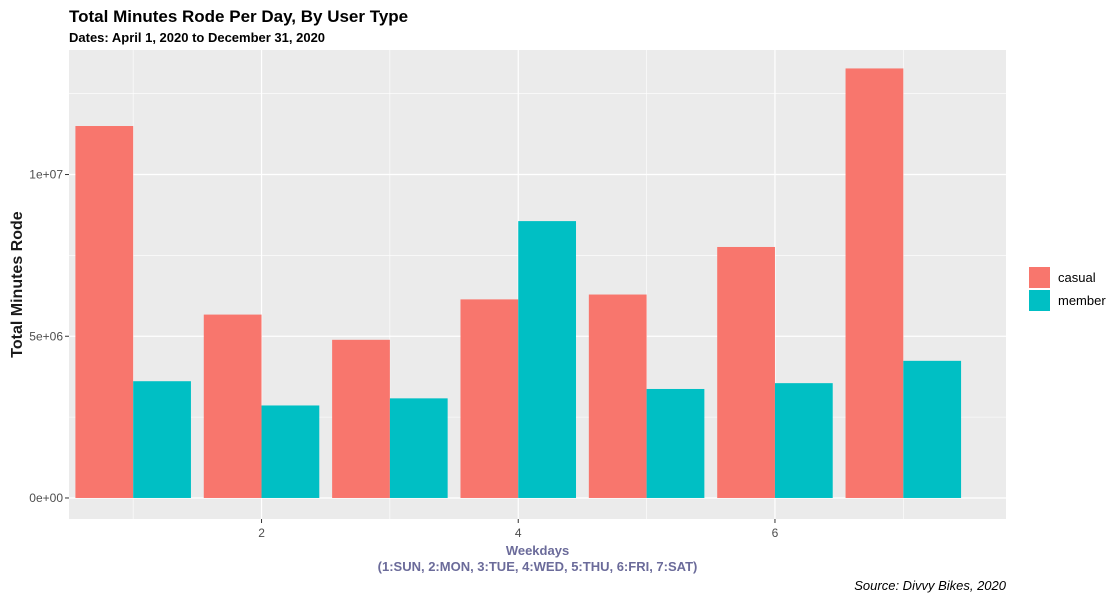 Image resolution: width=1116 pixels, height=600 pixels. Describe the element at coordinates (930, 585) in the screenshot. I see `source-caption: Source: Divvy Bikes, 2020` at that location.